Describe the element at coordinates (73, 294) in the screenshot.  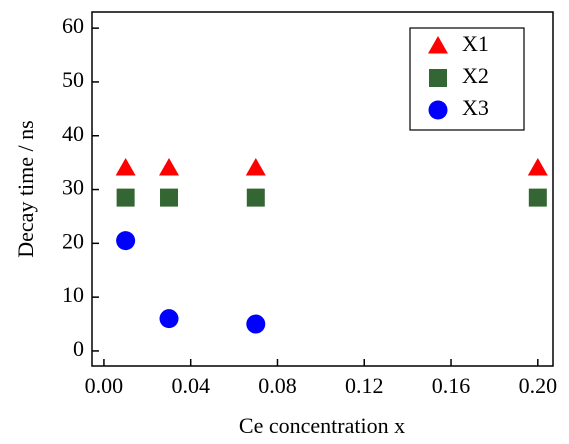
I see `y-tick-label: 10` at that location.